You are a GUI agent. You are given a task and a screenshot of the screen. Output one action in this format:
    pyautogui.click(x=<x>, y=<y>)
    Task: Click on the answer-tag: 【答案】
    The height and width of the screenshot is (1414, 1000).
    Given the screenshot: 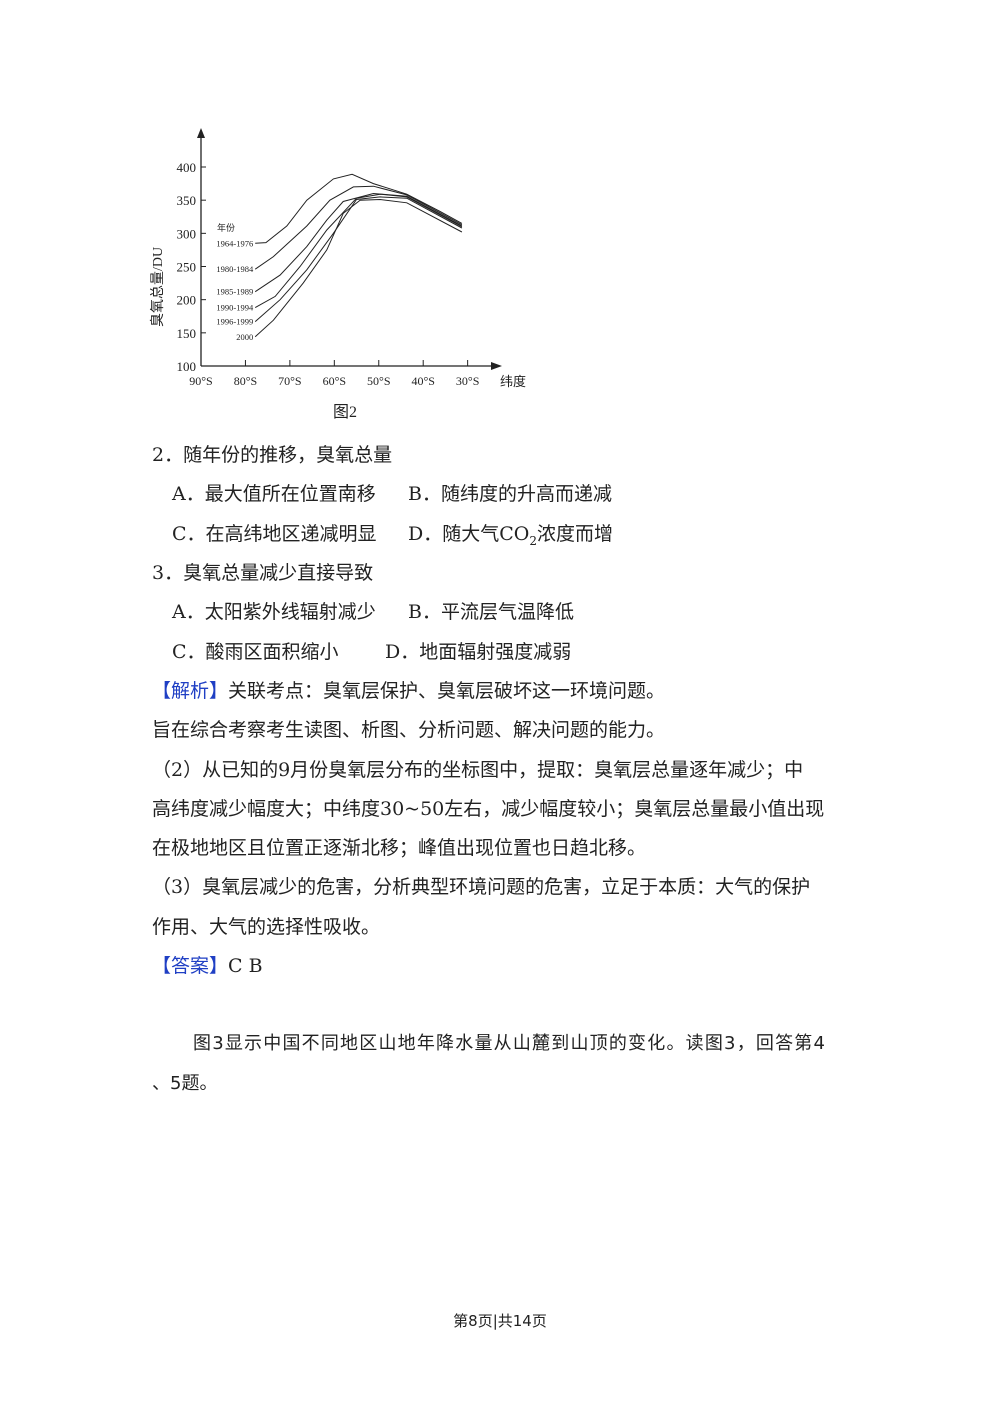 What is the action you would take?
    pyautogui.click(x=190, y=966)
    